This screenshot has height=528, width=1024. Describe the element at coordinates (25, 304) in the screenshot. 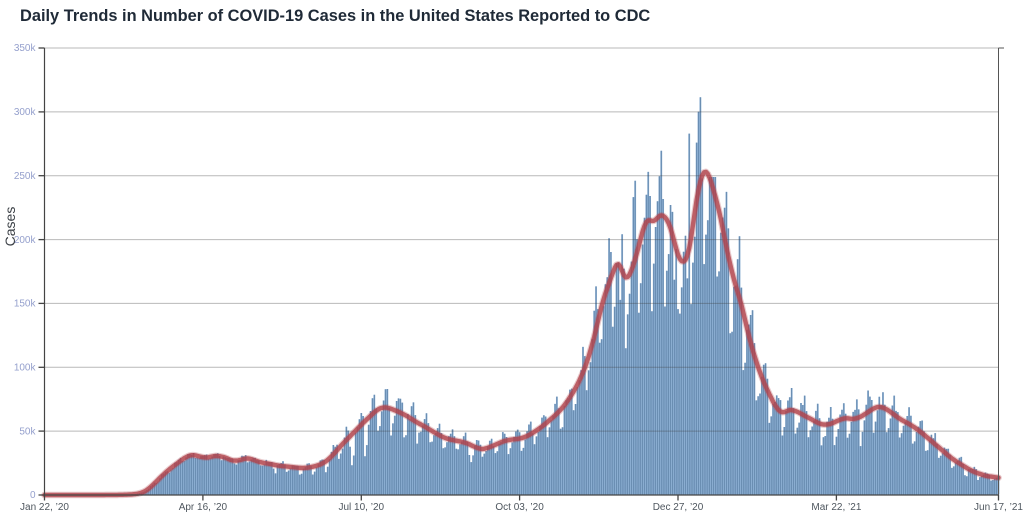

I see `svg-text: 150k` at that location.